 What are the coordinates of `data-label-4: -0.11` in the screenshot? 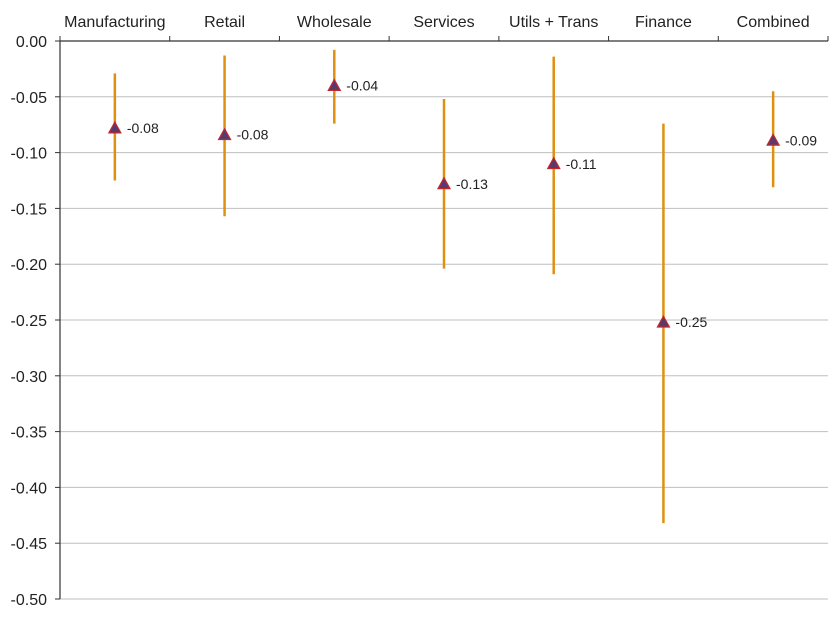 It's located at (581, 164).